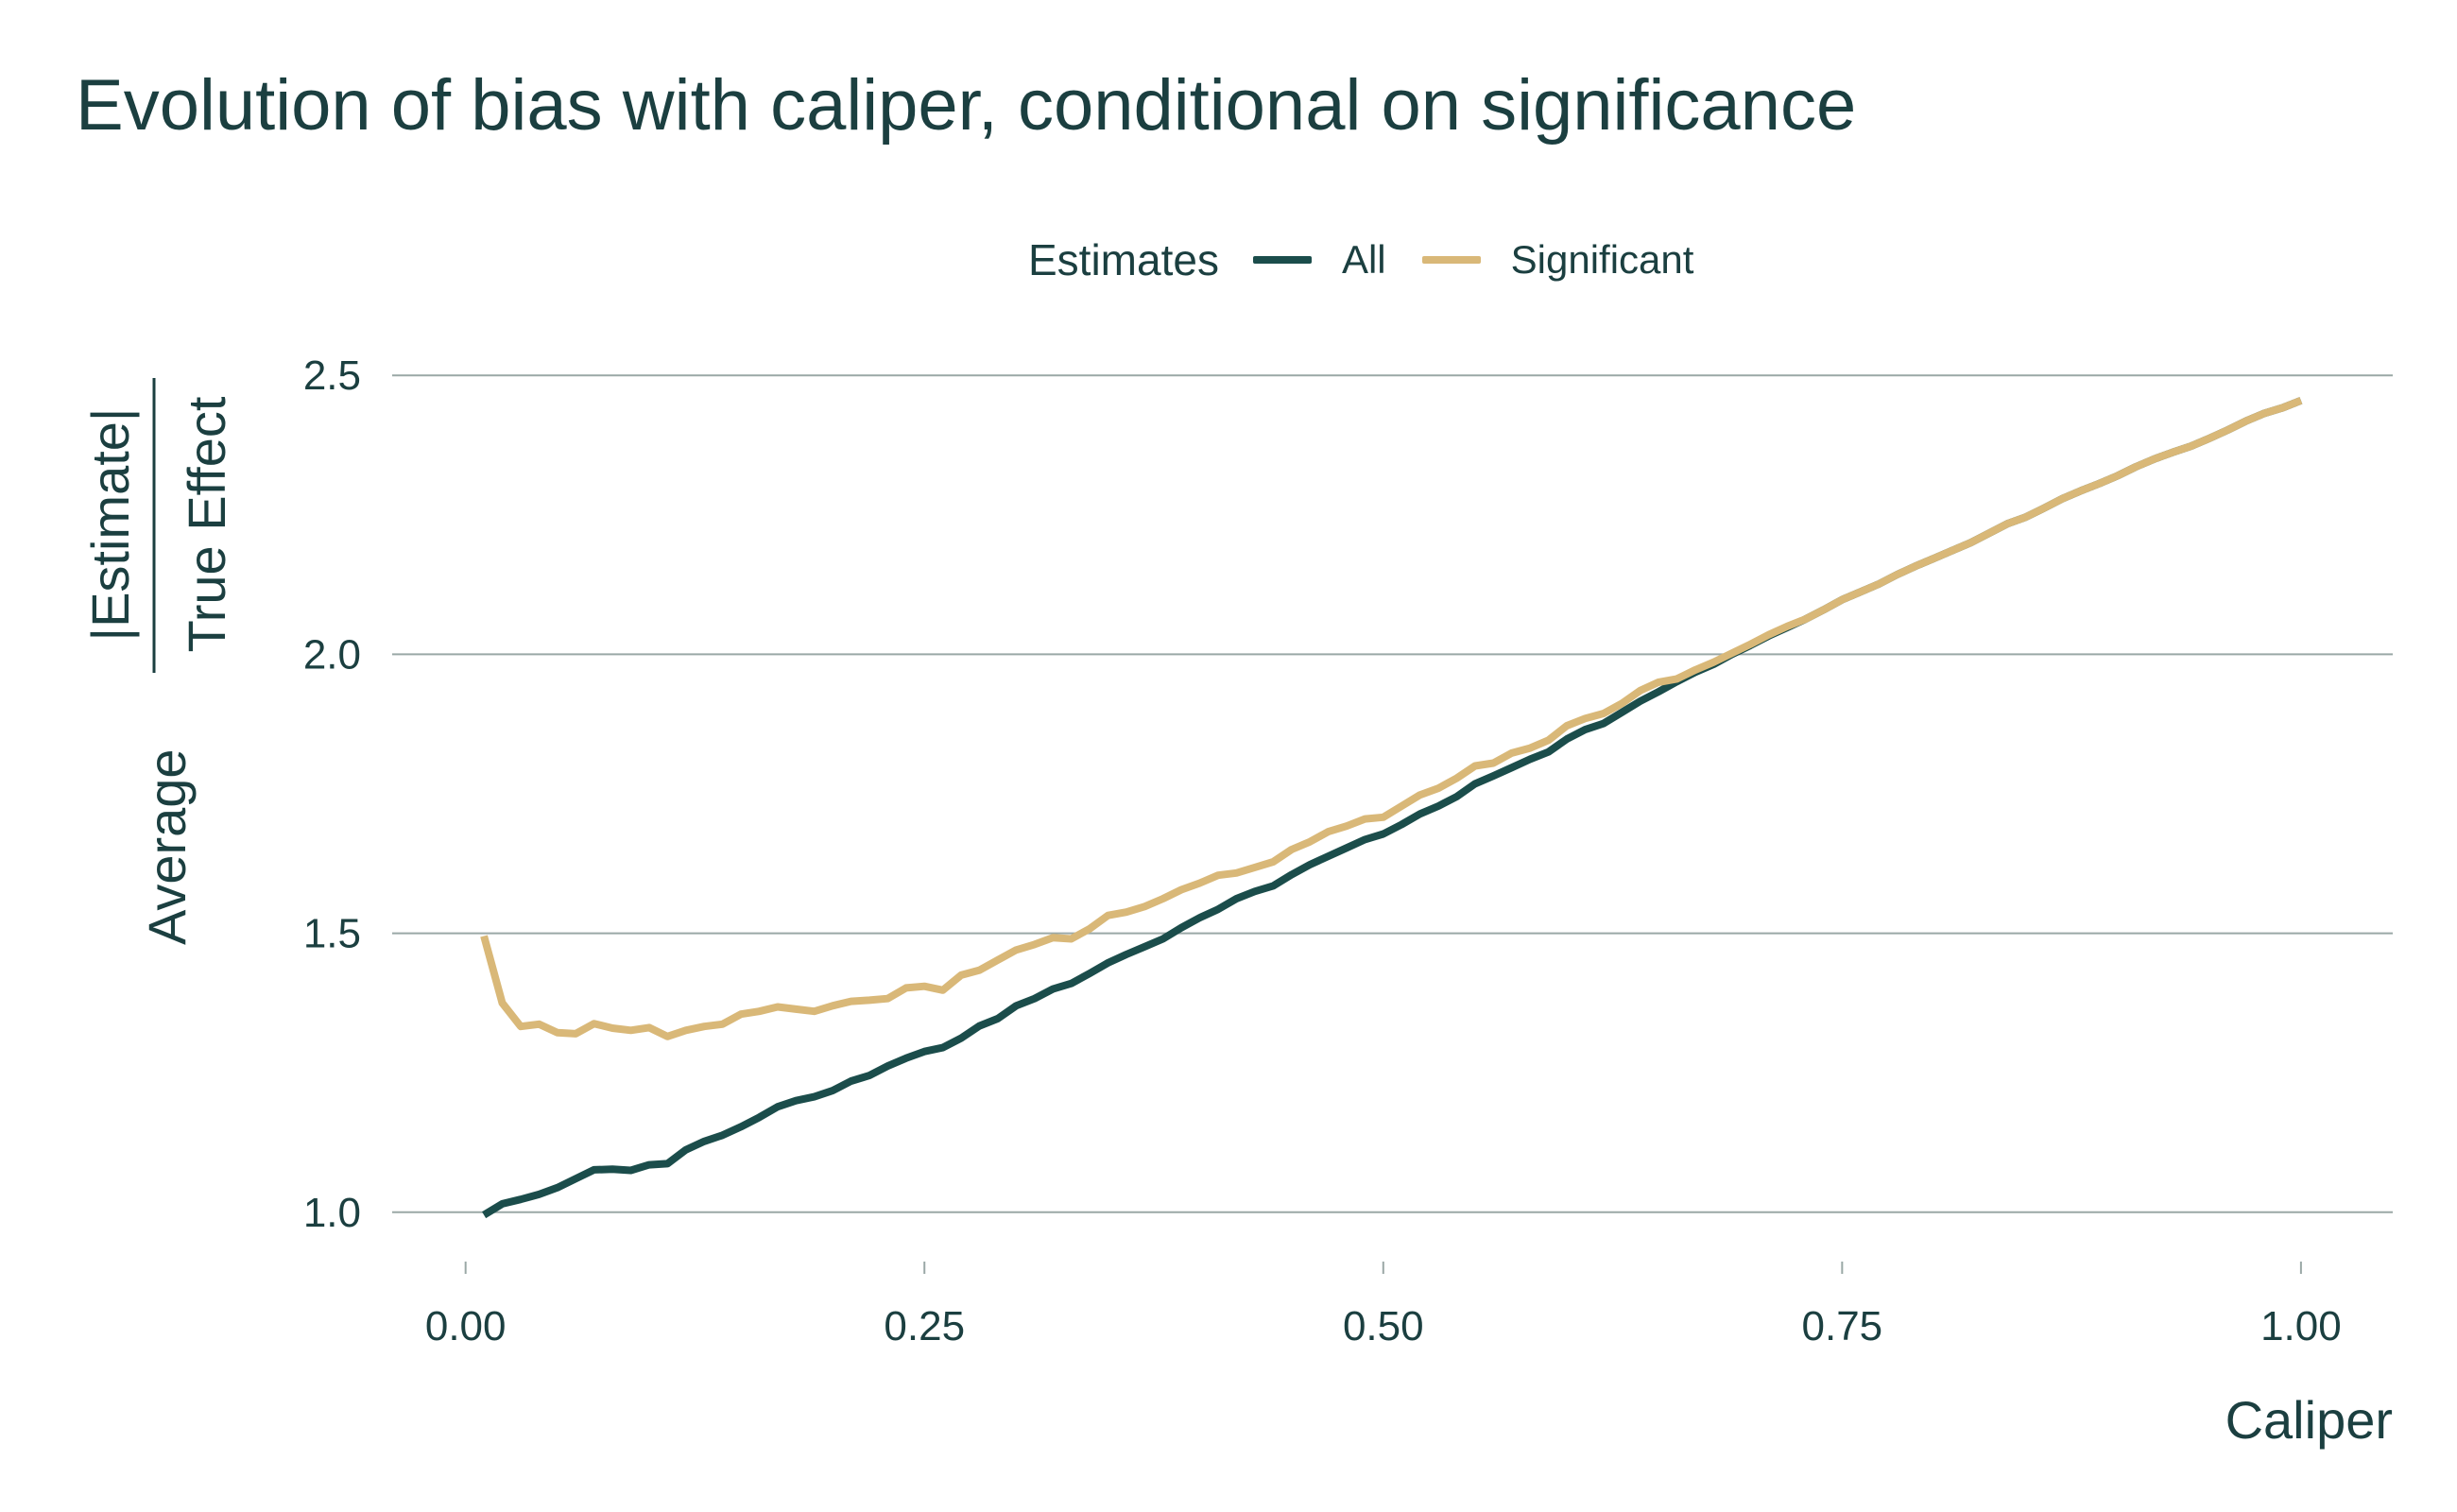  What do you see at coordinates (332, 1213) in the screenshot?
I see `y-tick-label: 1.0` at bounding box center [332, 1213].